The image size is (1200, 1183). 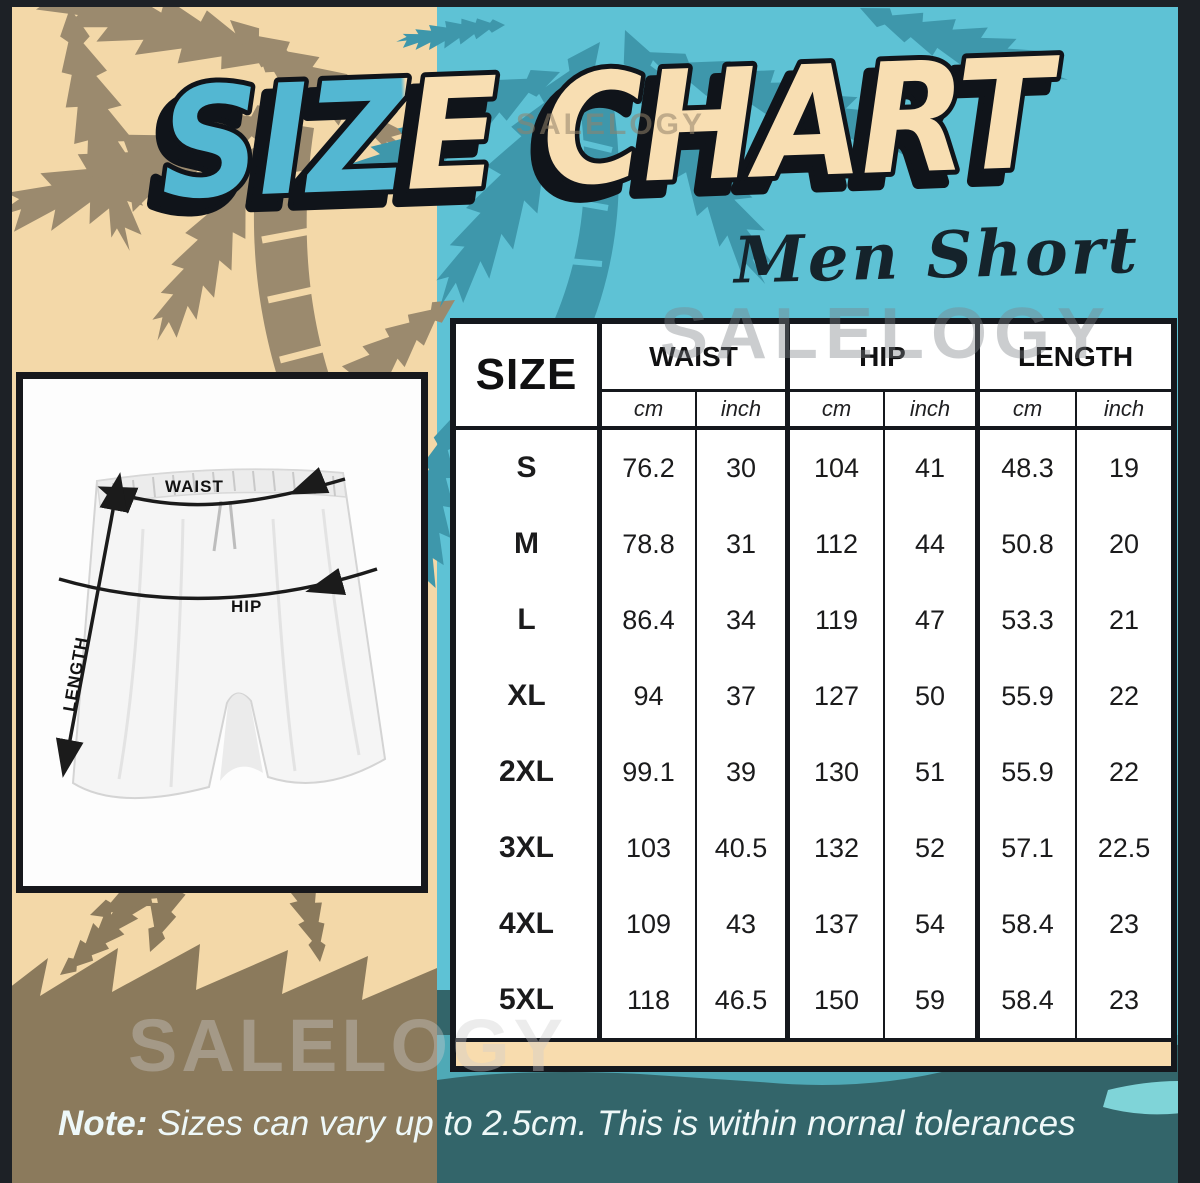 What do you see at coordinates (529, 468) in the screenshot?
I see `size-row-label: S` at bounding box center [529, 468].